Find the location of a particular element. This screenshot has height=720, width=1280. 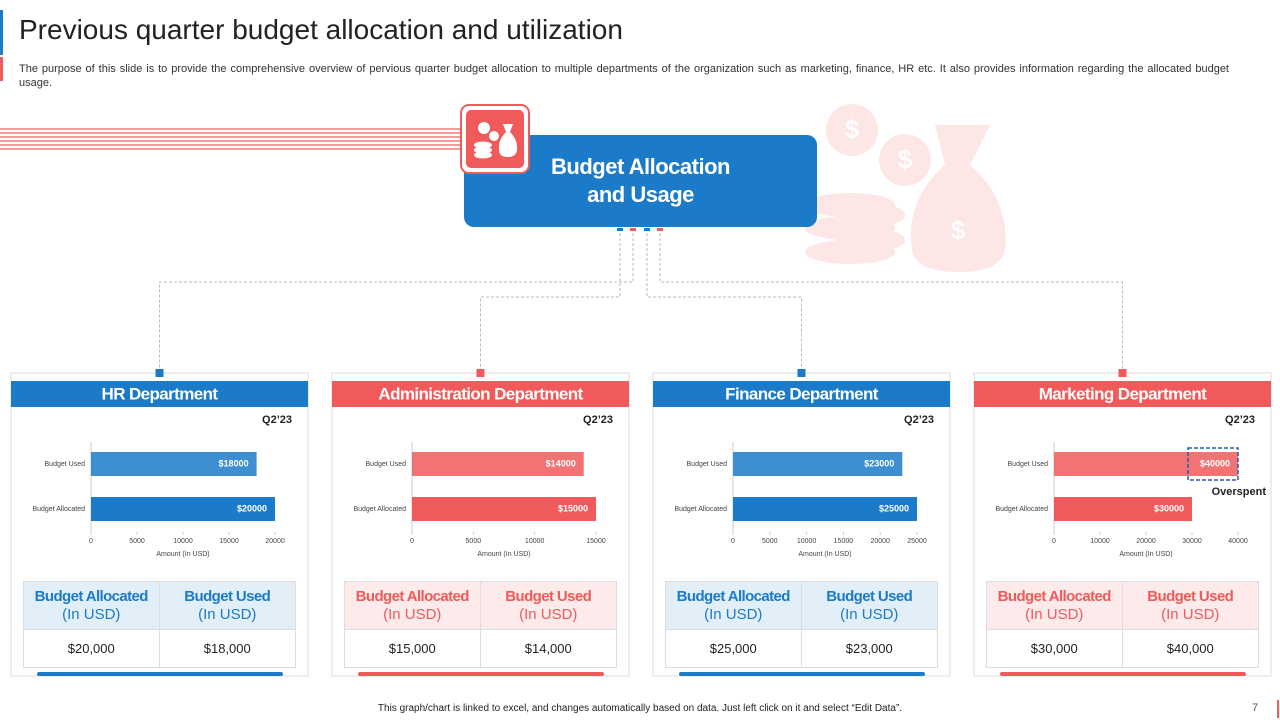

stripes is located at coordinates (231, 139).